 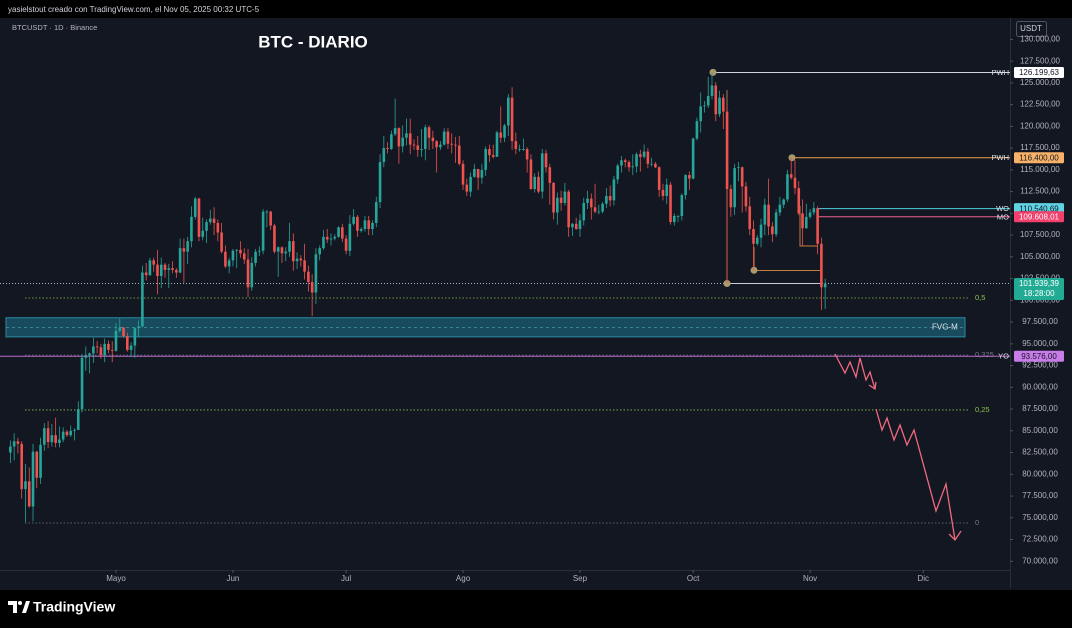 I want to click on zone, so click(x=485, y=327).